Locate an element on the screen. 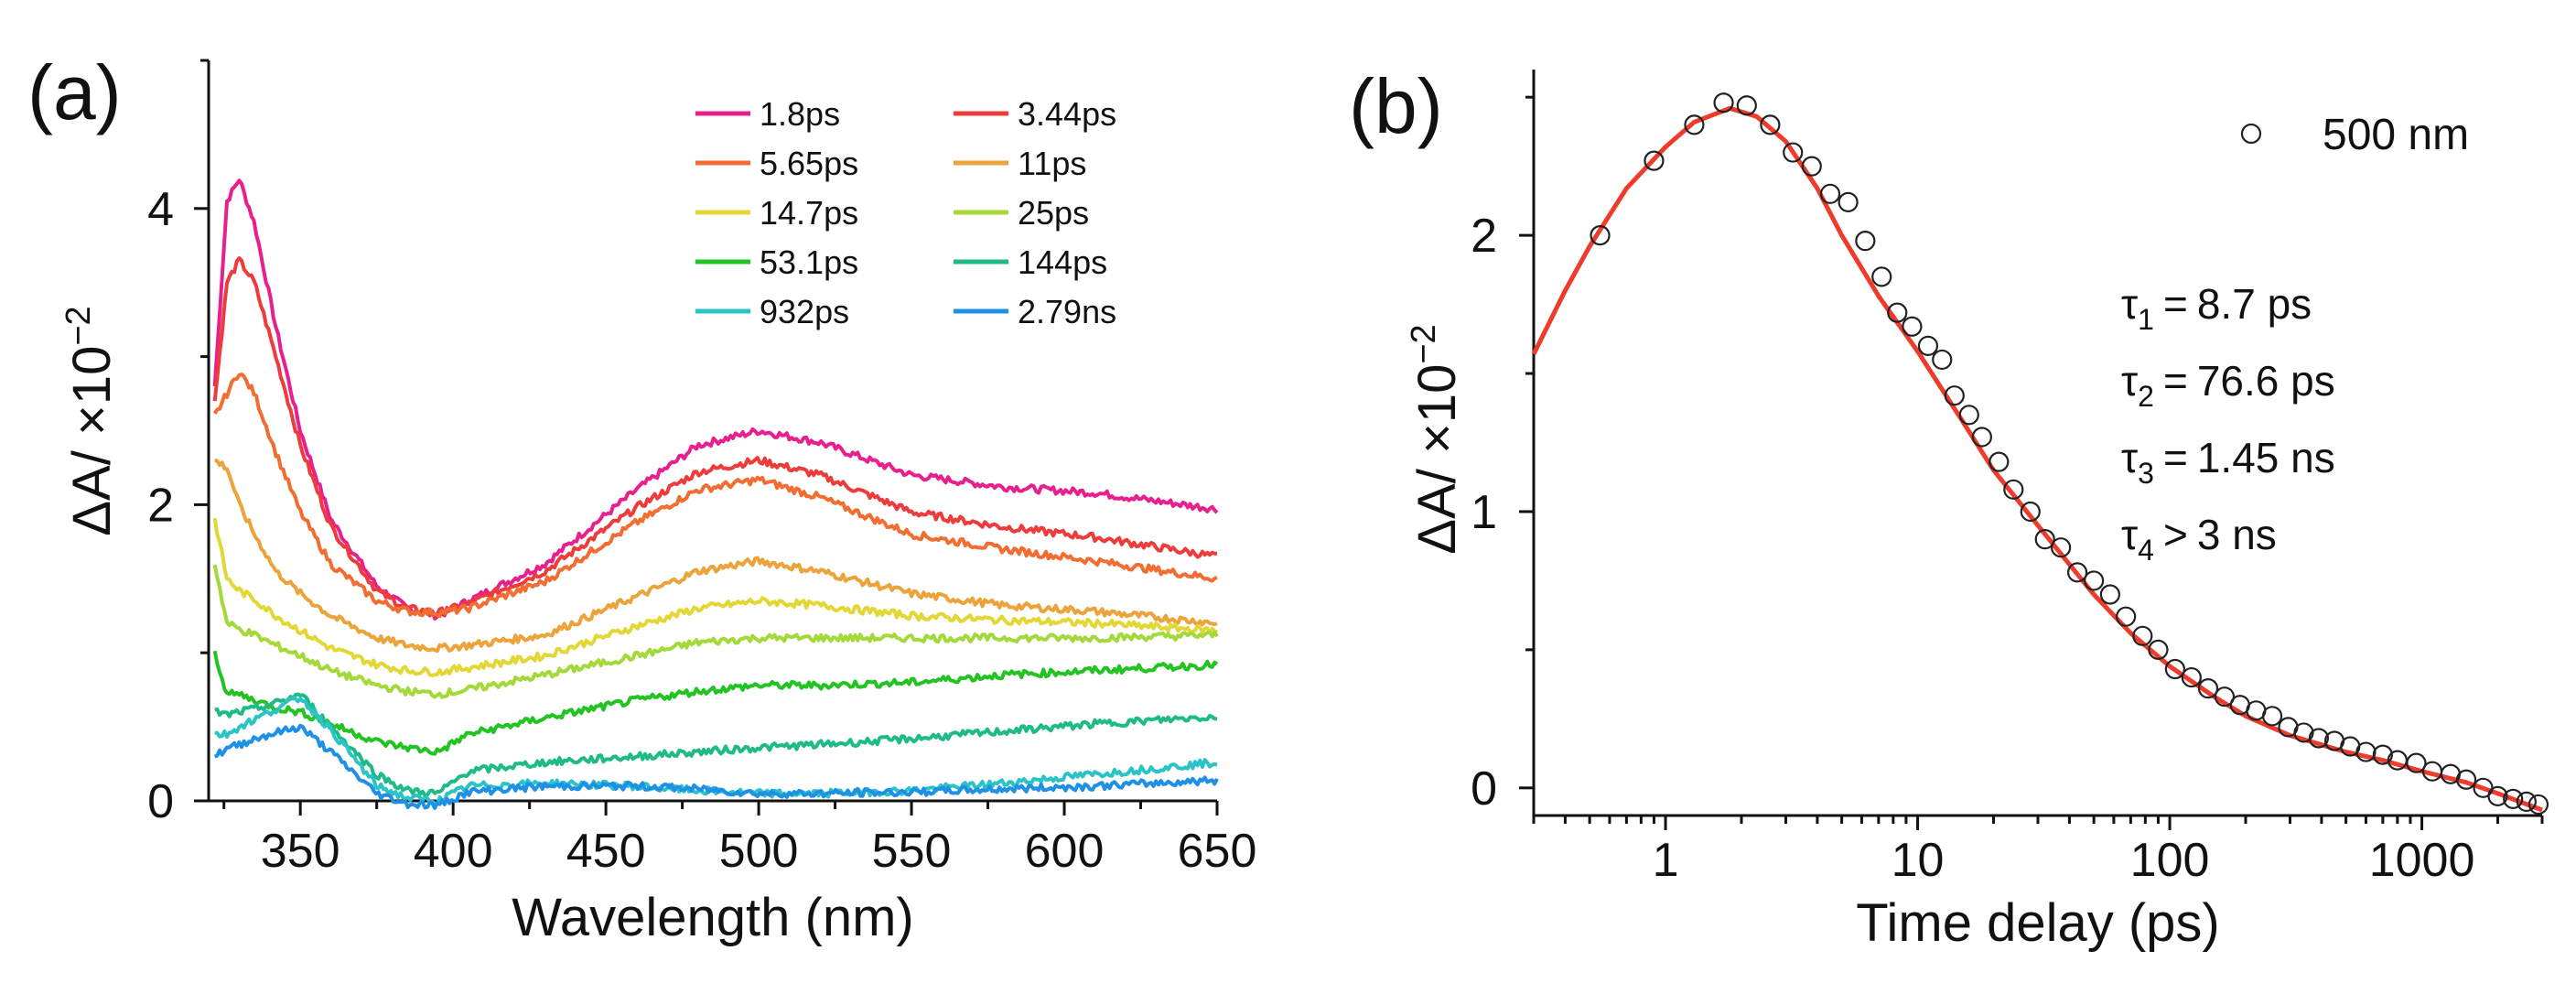 Image resolution: width=2576 pixels, height=994 pixels. legend-label: 144ps is located at coordinates (1062, 262).